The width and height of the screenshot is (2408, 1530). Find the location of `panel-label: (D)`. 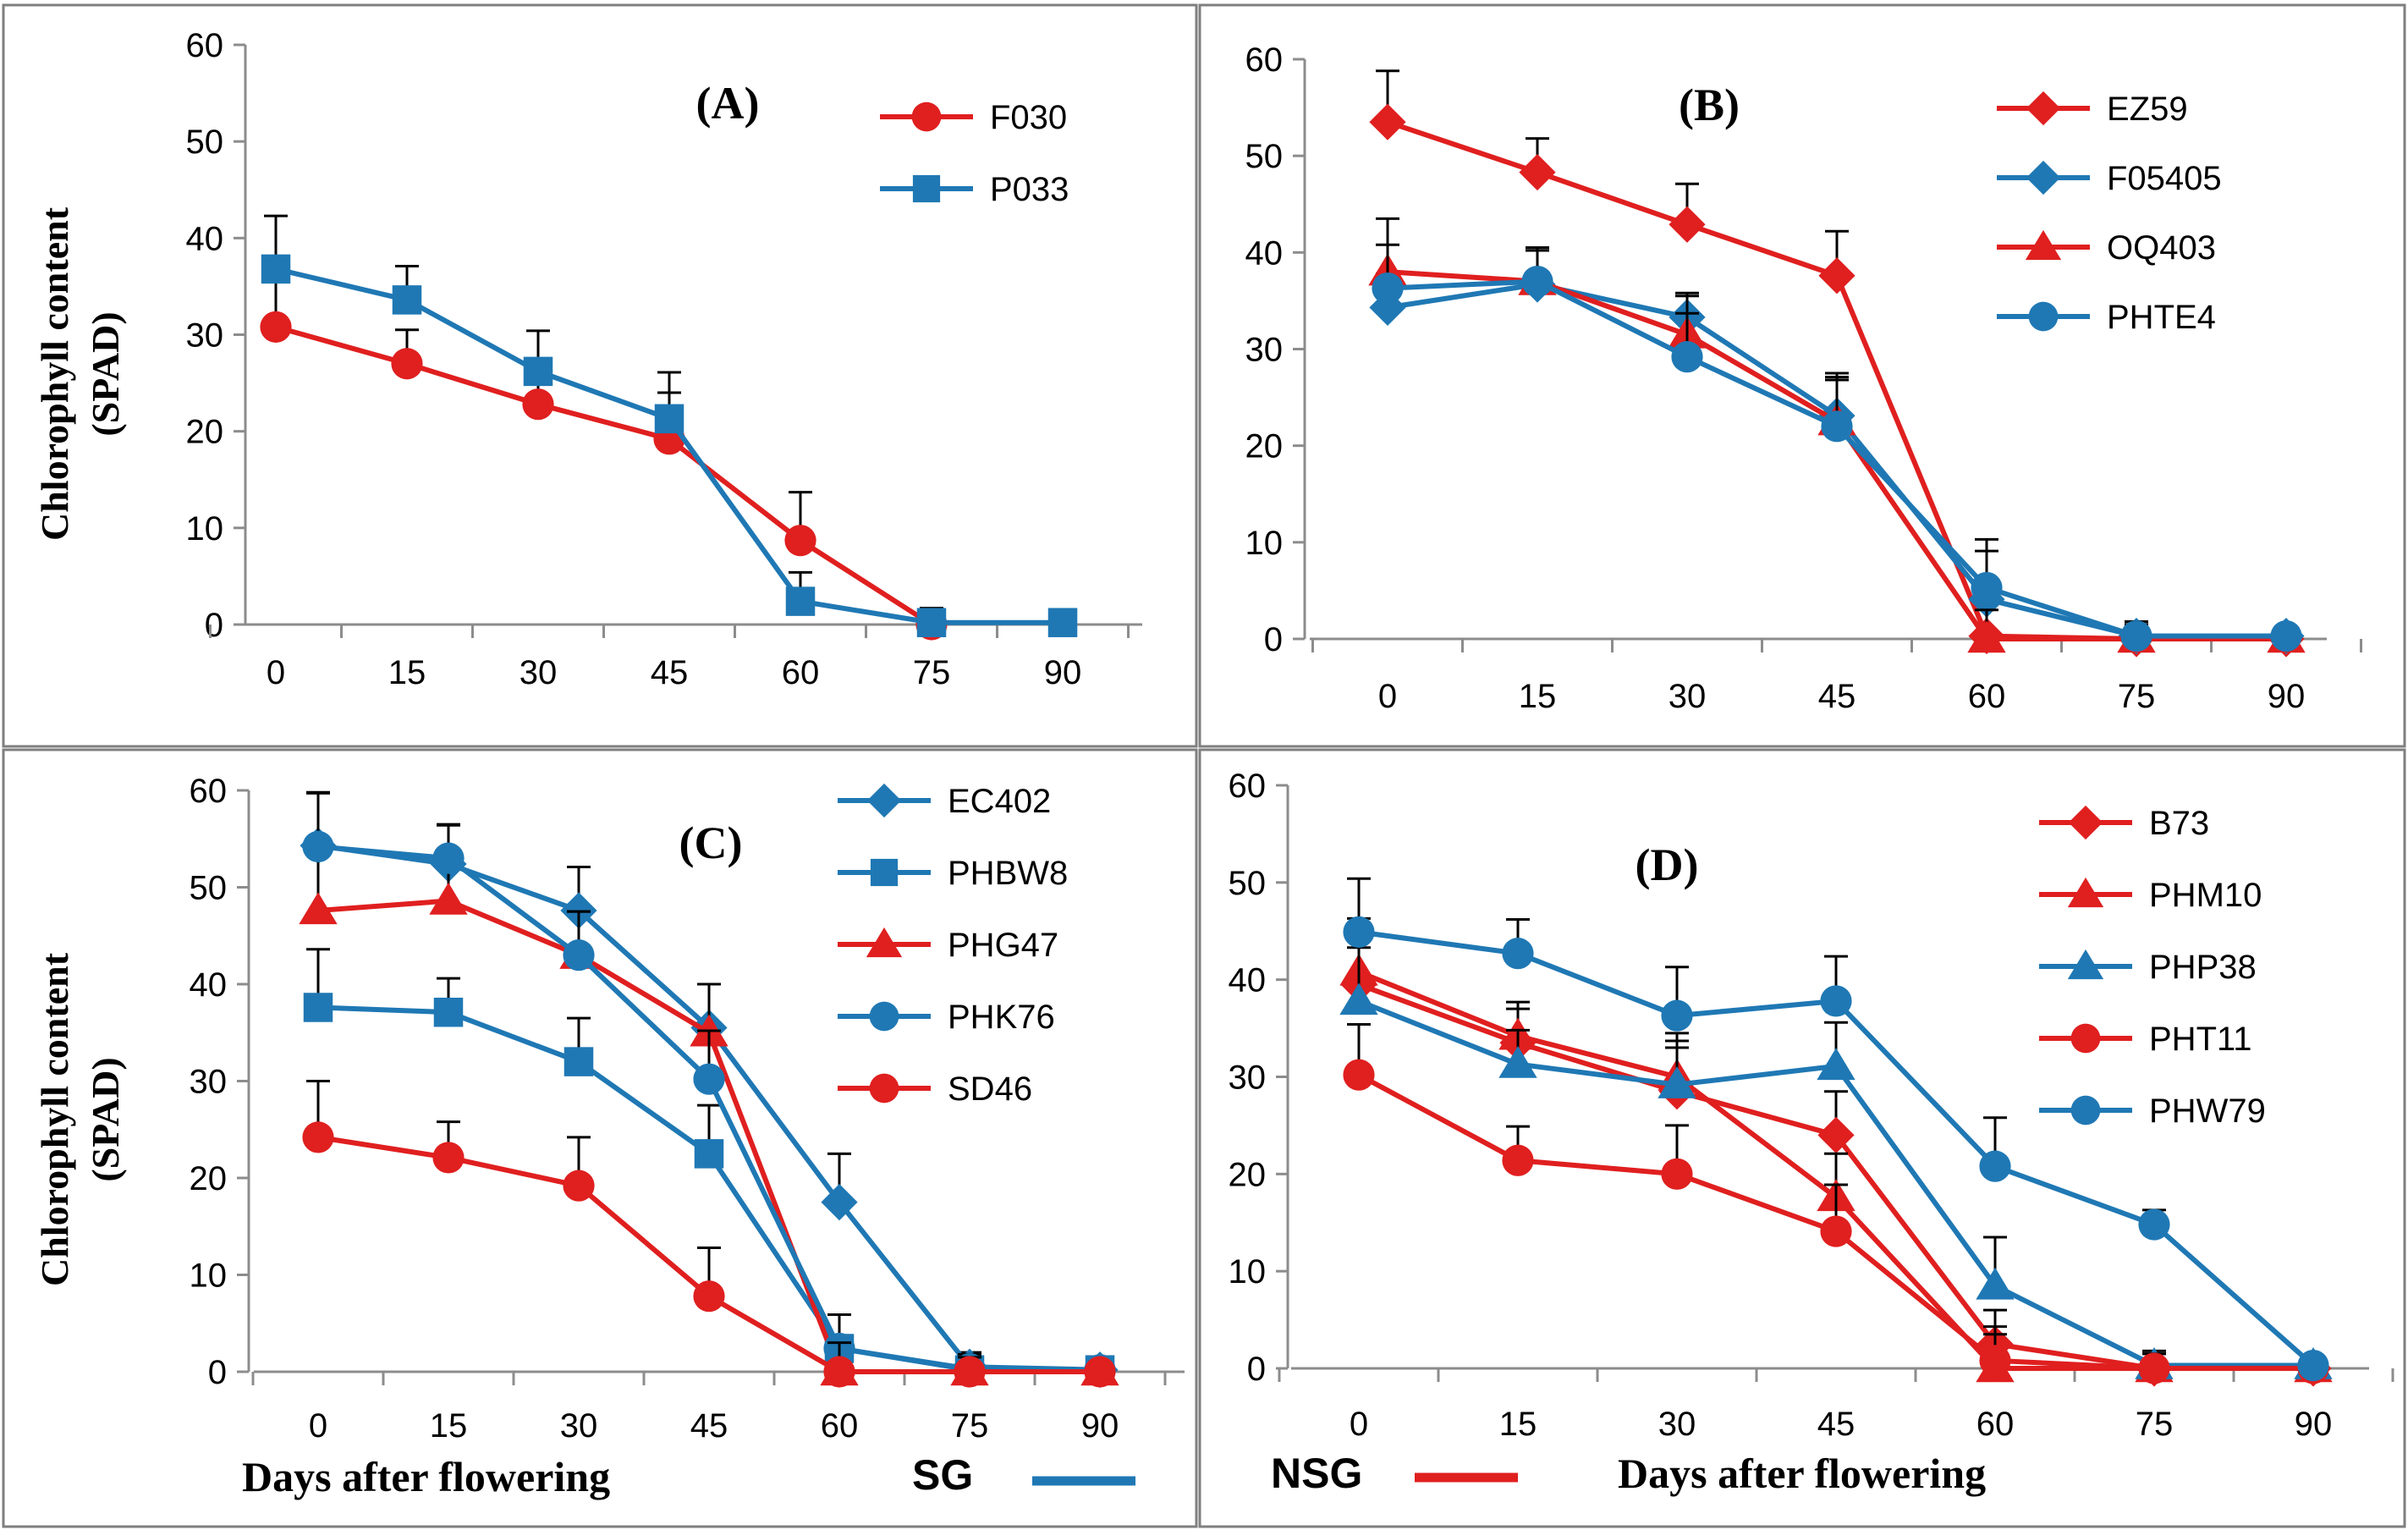

panel-label: (D) is located at coordinates (1667, 864).